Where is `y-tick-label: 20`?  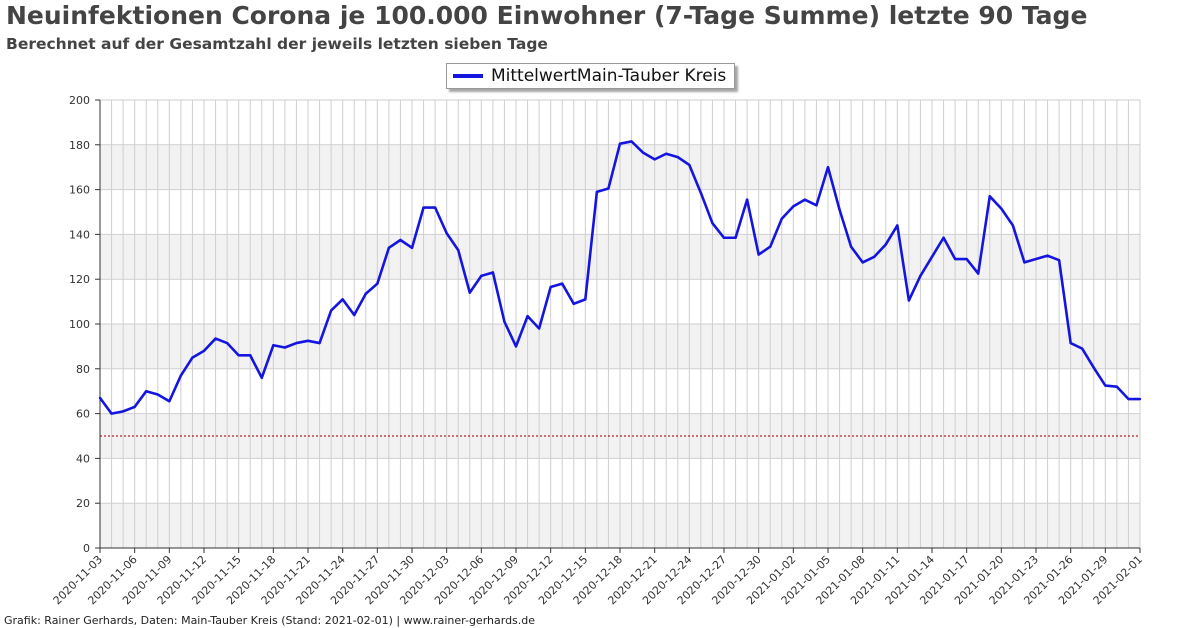 y-tick-label: 20 is located at coordinates (83, 503).